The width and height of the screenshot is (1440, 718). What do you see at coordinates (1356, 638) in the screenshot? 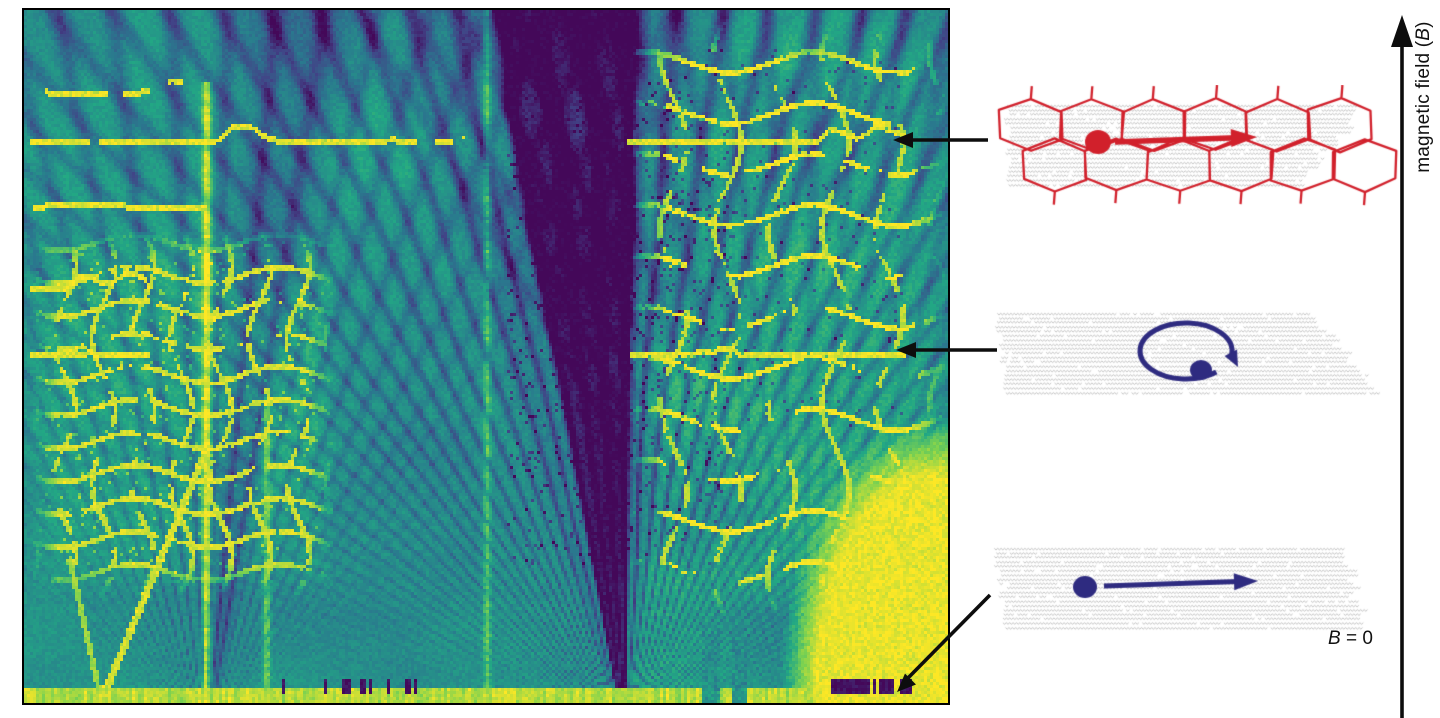
I see `zero-field-value: = 0` at bounding box center [1356, 638].